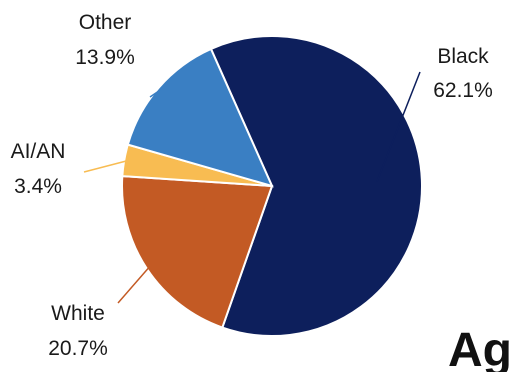 This screenshot has height=372, width=514. Describe the element at coordinates (463, 56) in the screenshot. I see `slice-label-black: Black` at that location.